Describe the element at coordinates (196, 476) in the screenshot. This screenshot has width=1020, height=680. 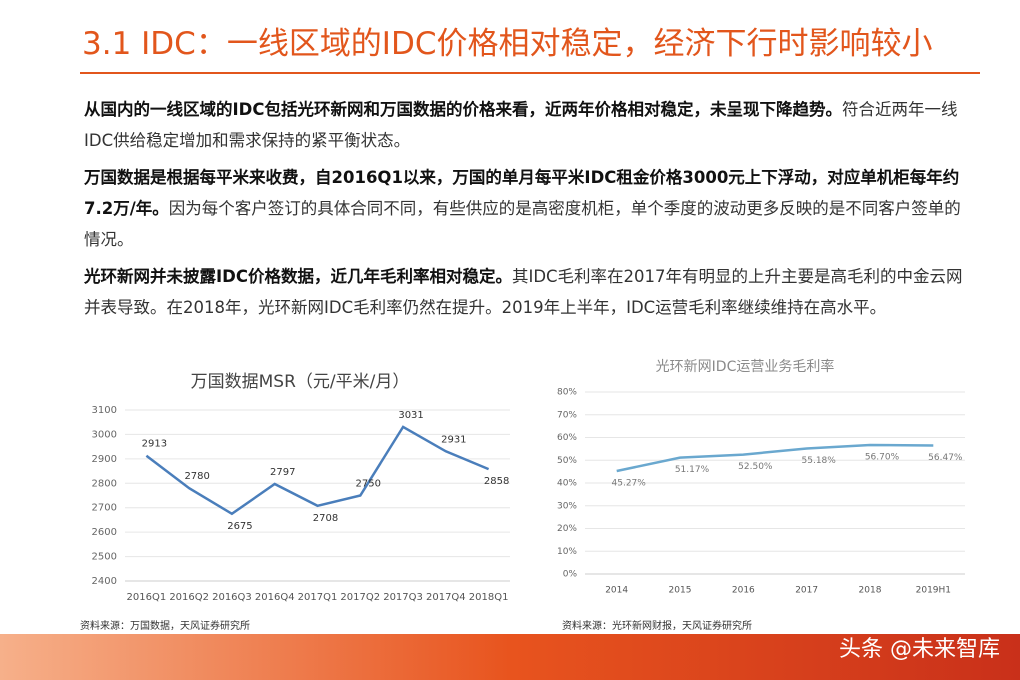
I see `data-label: 2780` at that location.